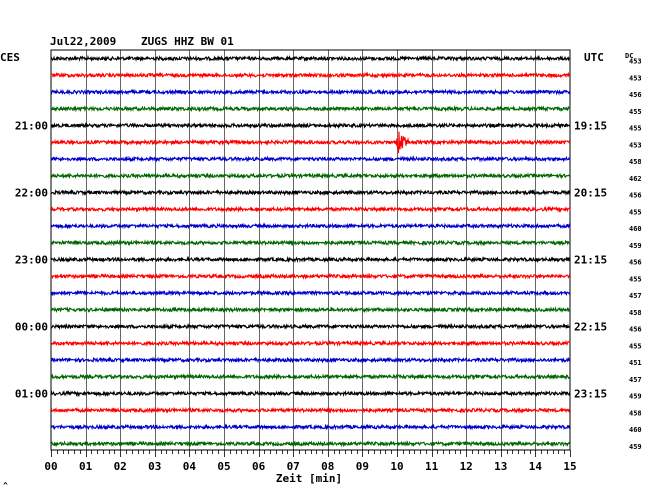  What do you see at coordinates (309, 478) in the screenshot?
I see `x-axis-label: Zeit [min]` at bounding box center [309, 478].